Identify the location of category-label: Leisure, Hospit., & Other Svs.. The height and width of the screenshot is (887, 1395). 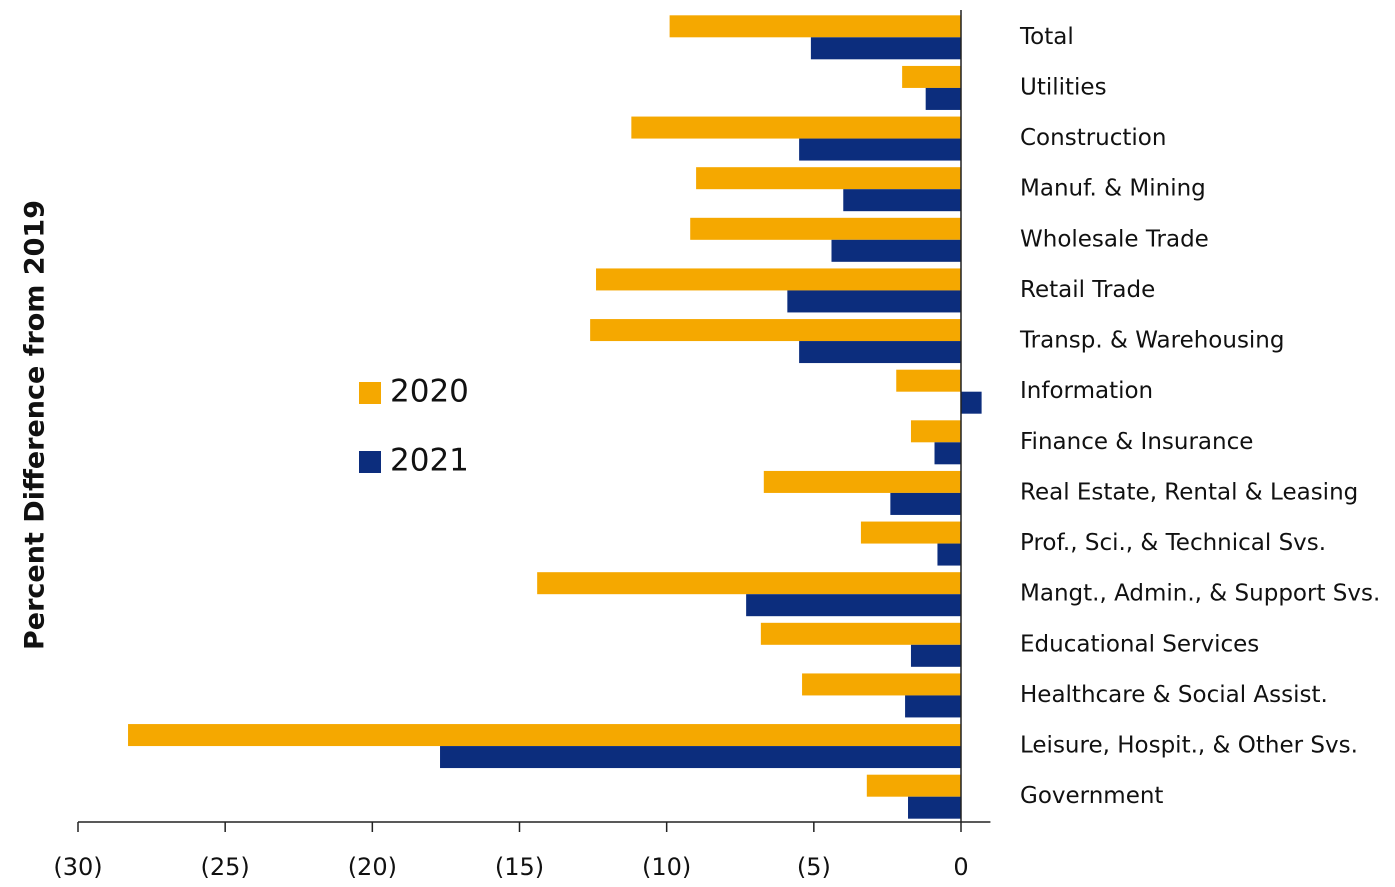
(1189, 746).